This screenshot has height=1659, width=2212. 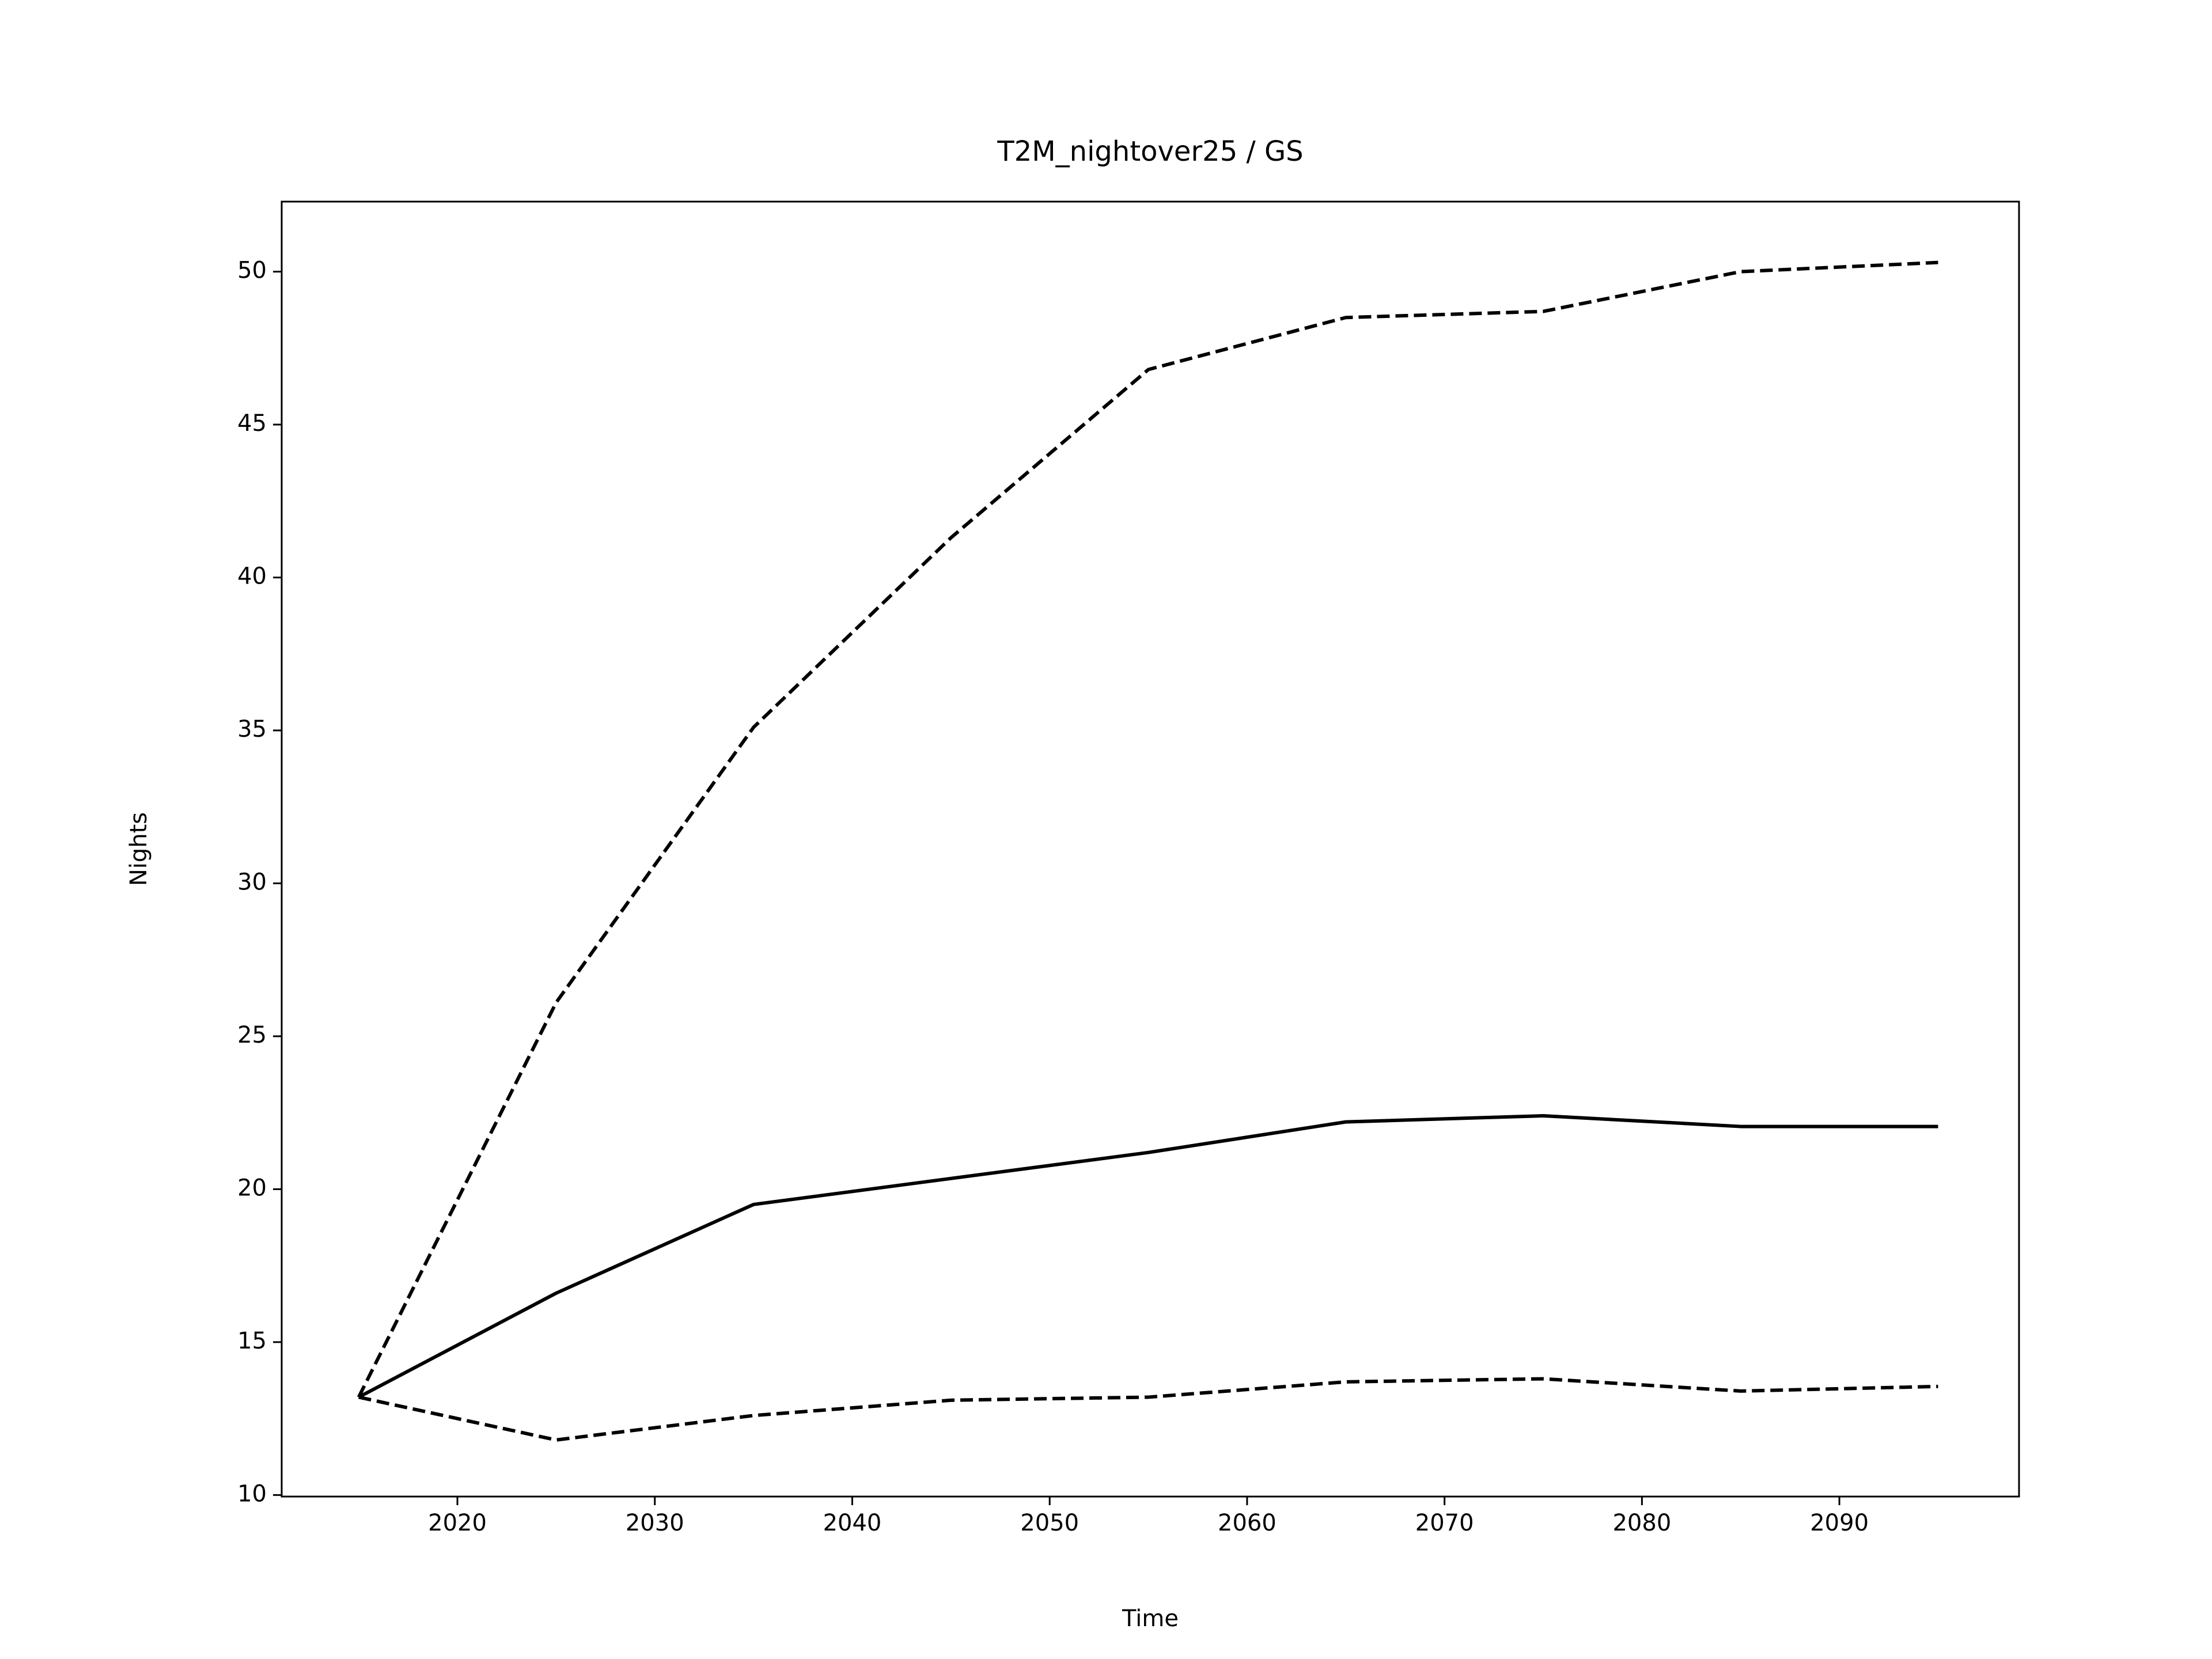 What do you see at coordinates (1839, 1523) in the screenshot?
I see `x-tick-label: 2090` at bounding box center [1839, 1523].